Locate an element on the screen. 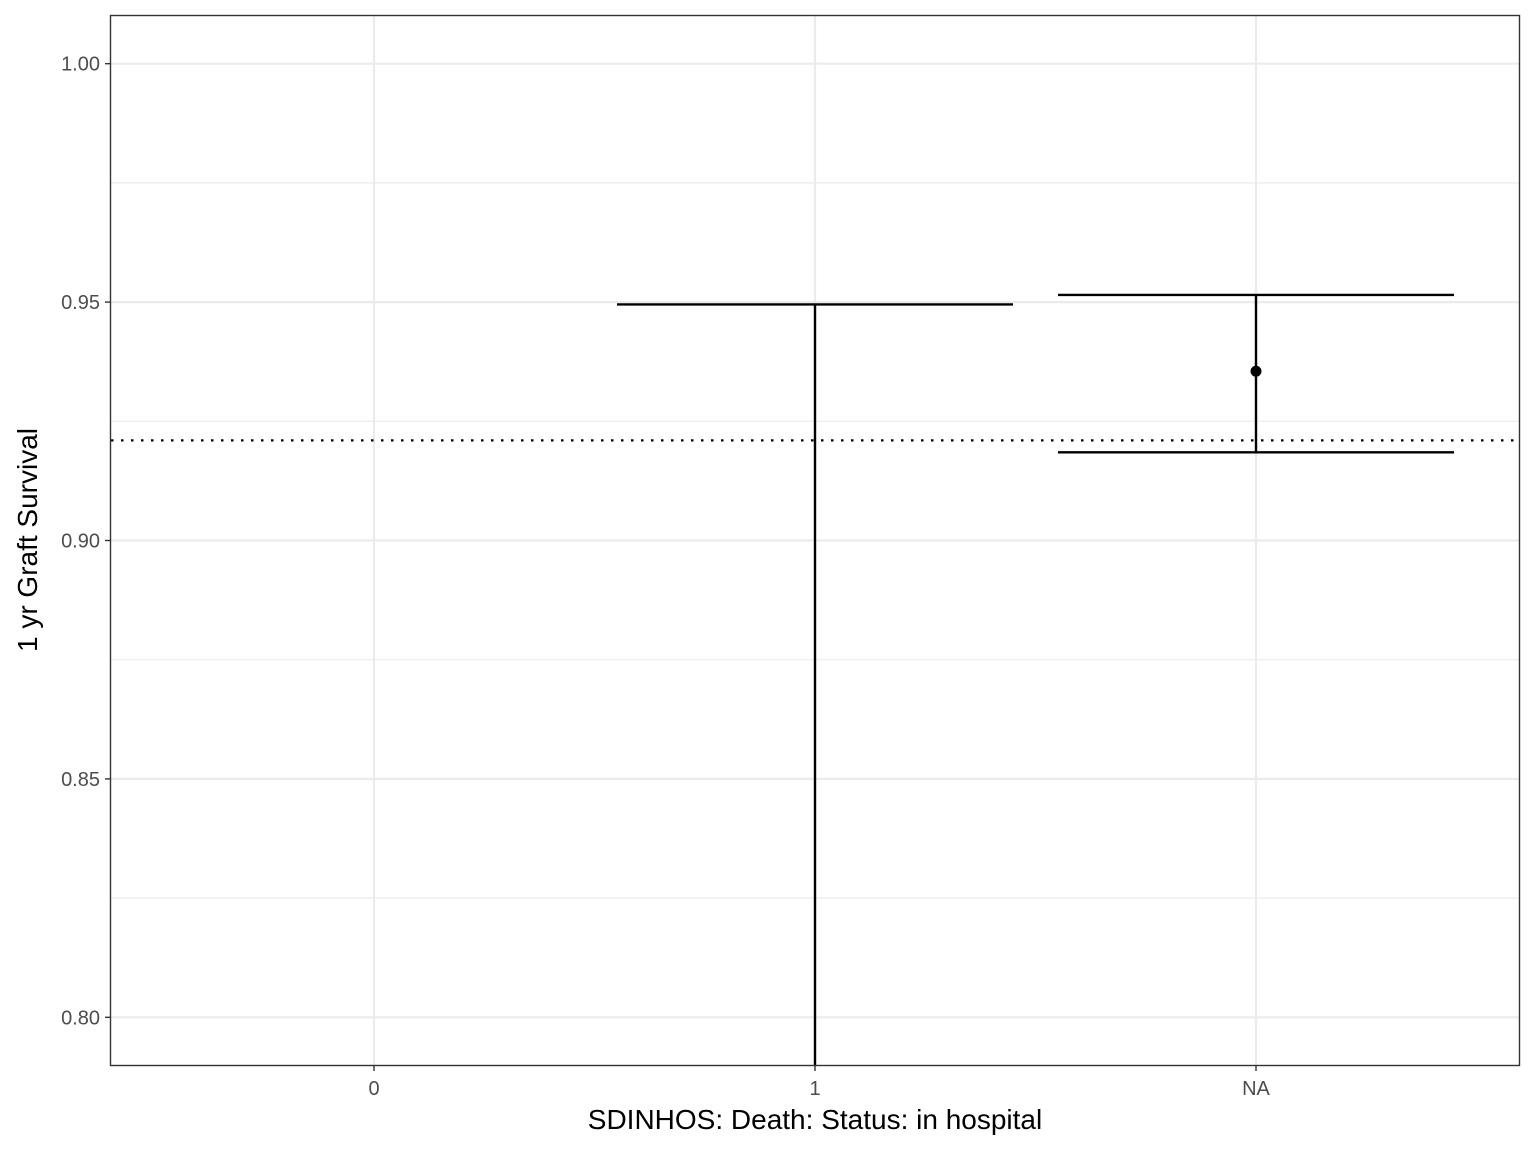 This screenshot has width=1536, height=1152. point-estimates is located at coordinates (1256, 371).